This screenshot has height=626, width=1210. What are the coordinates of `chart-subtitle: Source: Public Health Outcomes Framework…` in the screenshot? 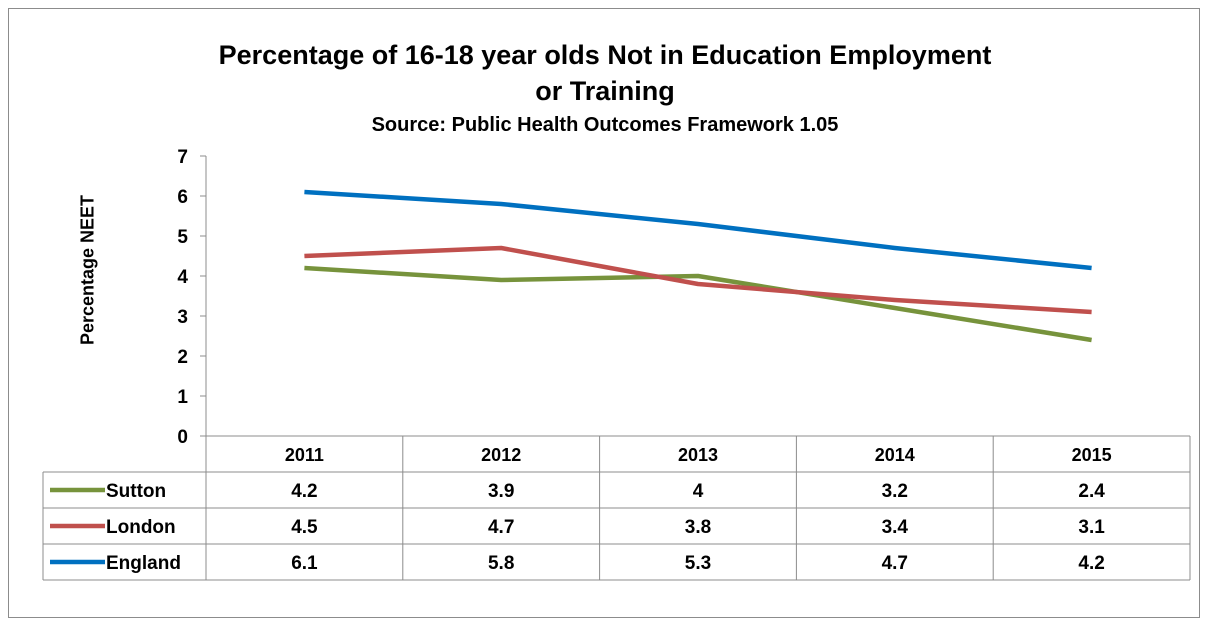 It's located at (605, 125).